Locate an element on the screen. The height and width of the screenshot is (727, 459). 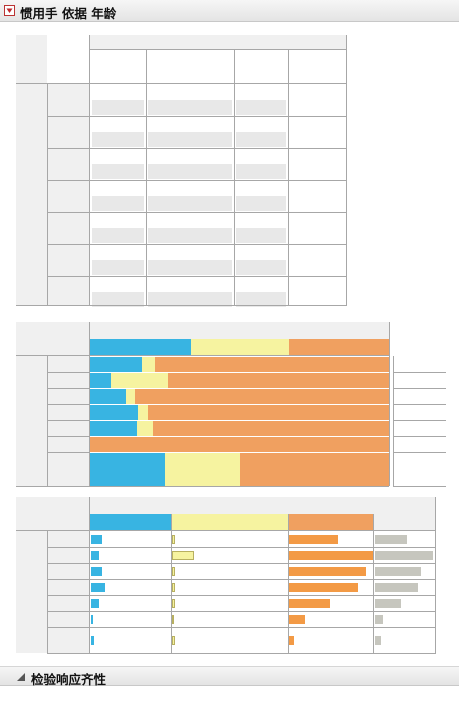
table-corner-bg is located at coordinates (68, 59).